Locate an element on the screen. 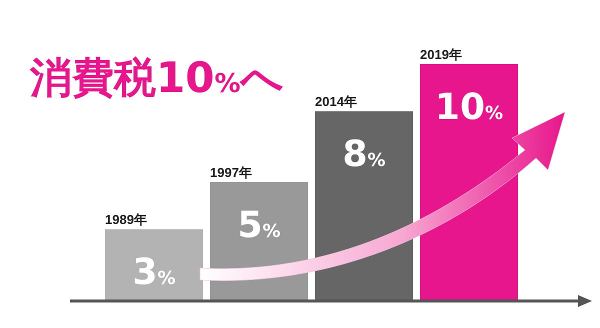  data-label: 3% is located at coordinates (154, 273).